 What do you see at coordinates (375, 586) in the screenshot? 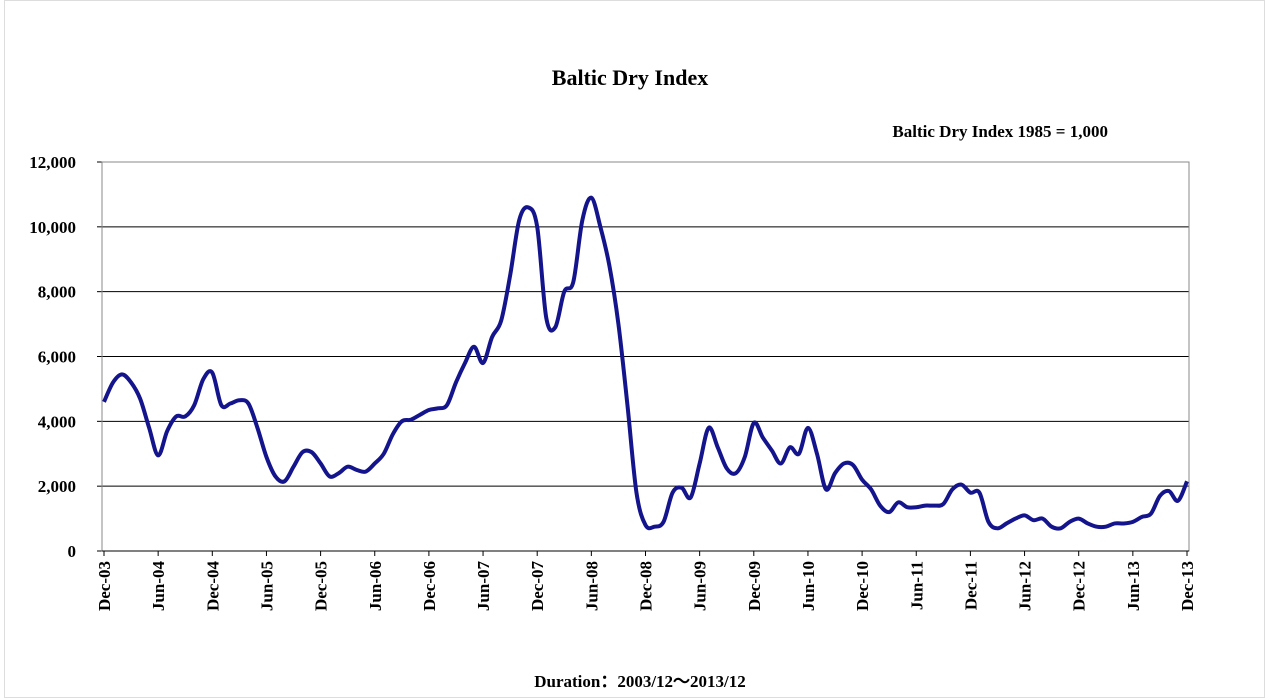
I see `x-tick-label: Jun-06` at bounding box center [375, 586].